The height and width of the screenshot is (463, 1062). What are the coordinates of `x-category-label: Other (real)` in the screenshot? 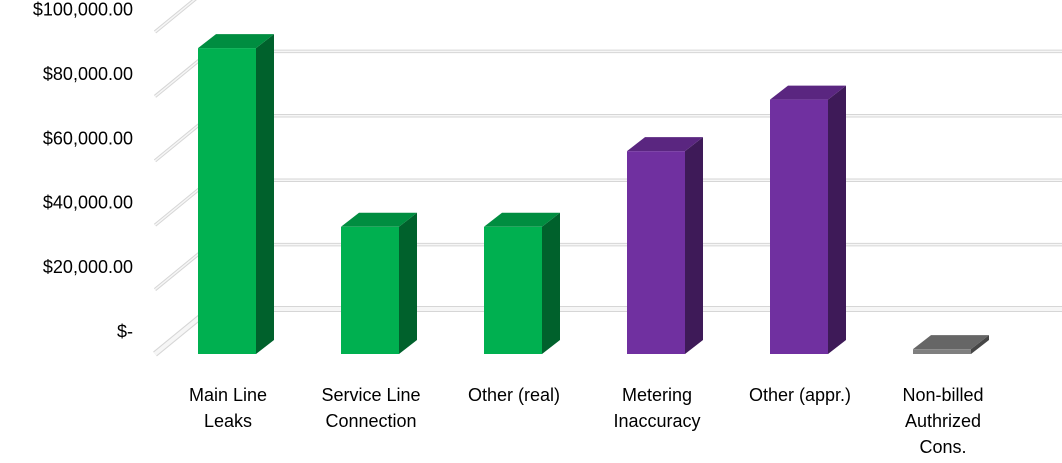 It's located at (514, 395).